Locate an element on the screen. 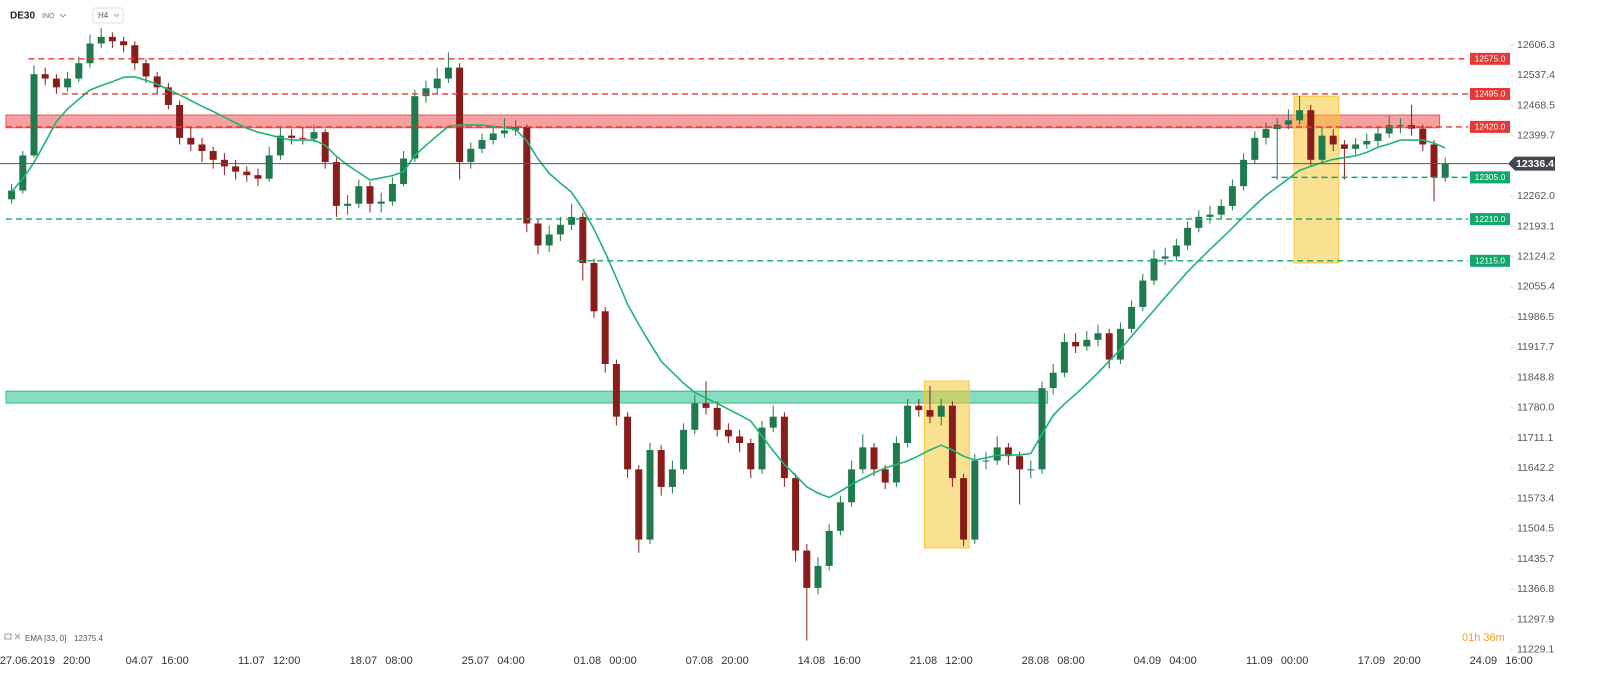 The height and width of the screenshot is (690, 1600). x-tick-label: 28.08 08:00 is located at coordinates (1053, 661).